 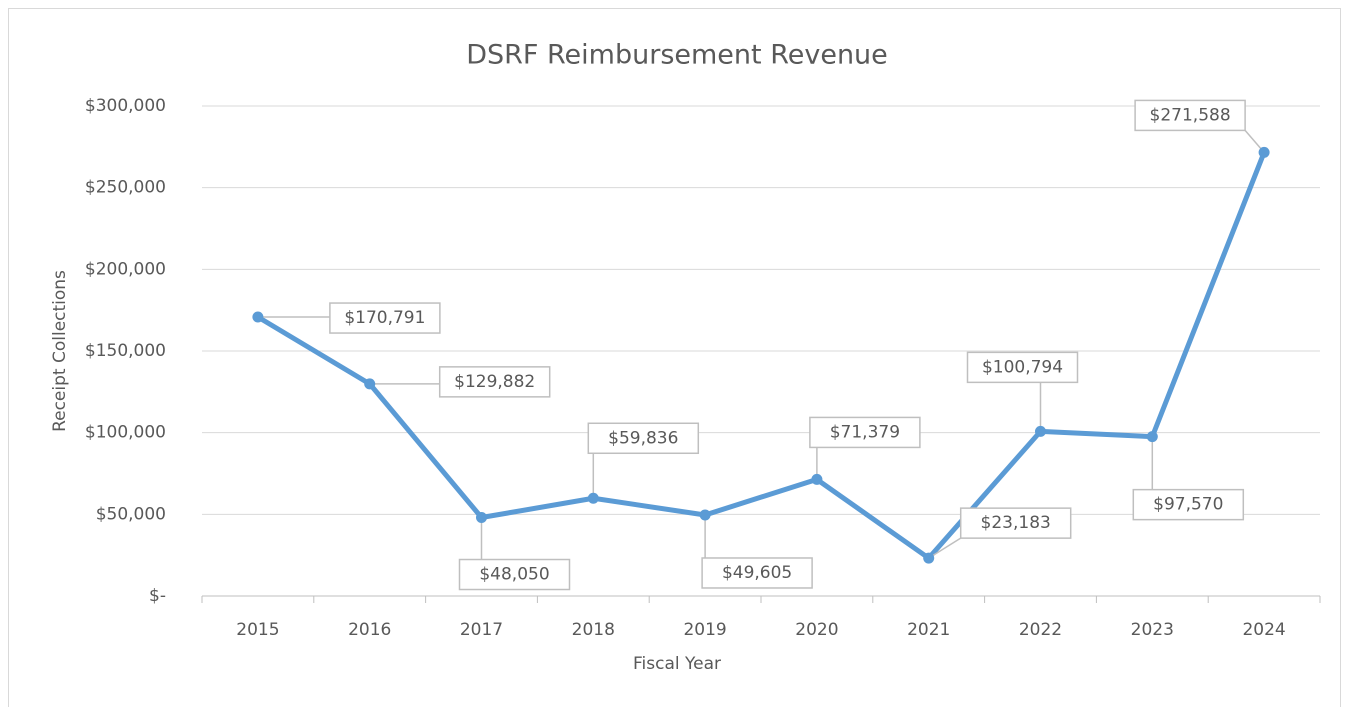 I want to click on data-label: $48,050, so click(x=514, y=575).